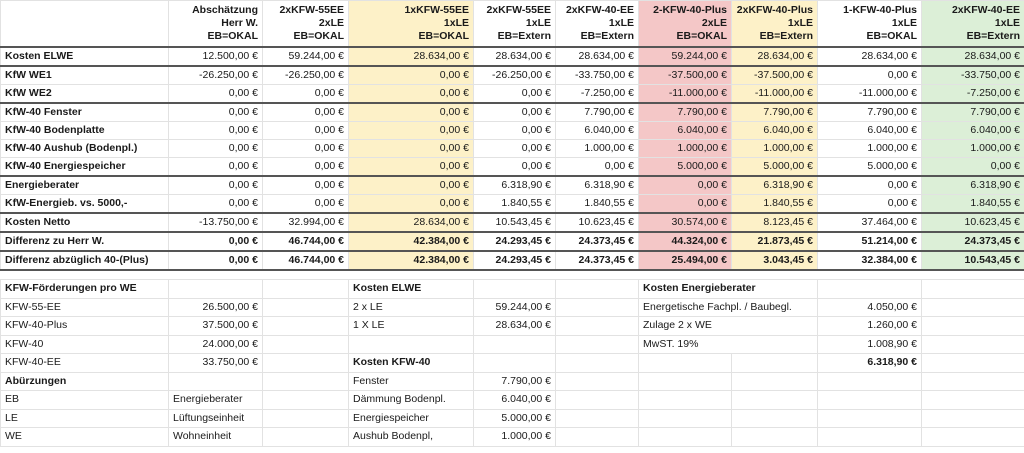 The height and width of the screenshot is (453, 1024). What do you see at coordinates (215, 222) in the screenshot?
I see `value-cell: -13.750,00 €` at bounding box center [215, 222].